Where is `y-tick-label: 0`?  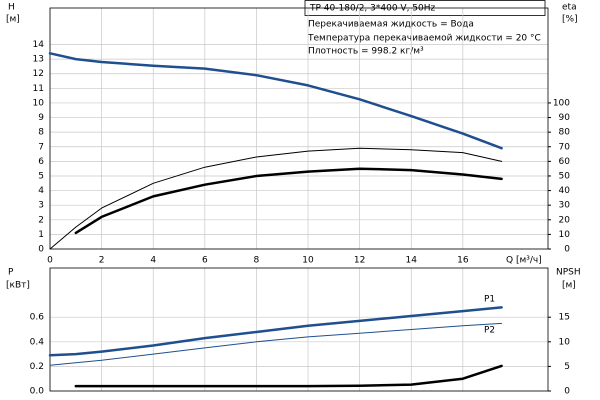
y-tick-label: 0 is located at coordinates (41, 250).